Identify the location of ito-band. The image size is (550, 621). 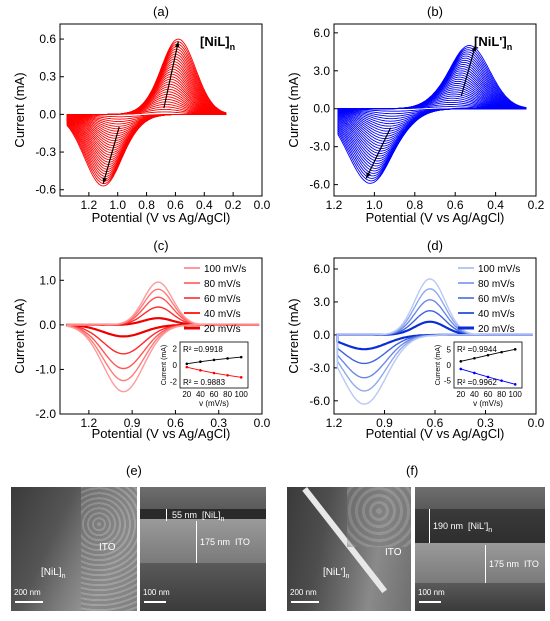
(203, 541).